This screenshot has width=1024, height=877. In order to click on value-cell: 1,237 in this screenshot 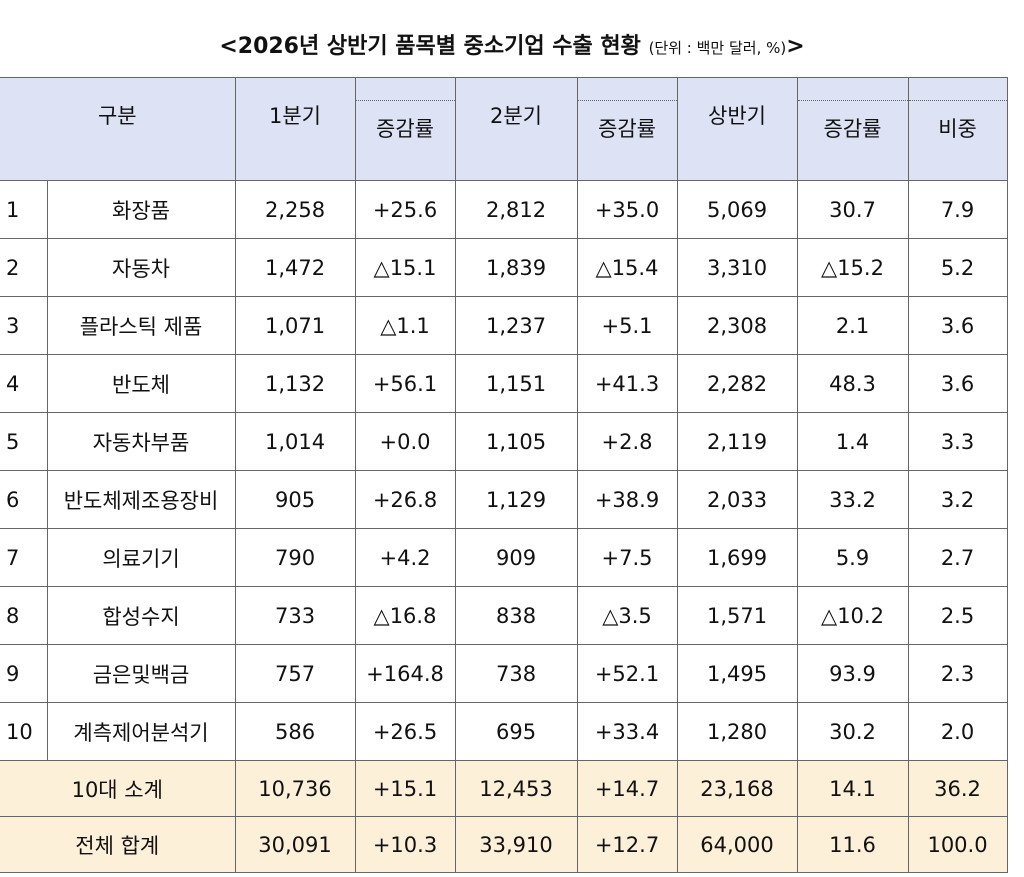, I will do `click(516, 325)`.